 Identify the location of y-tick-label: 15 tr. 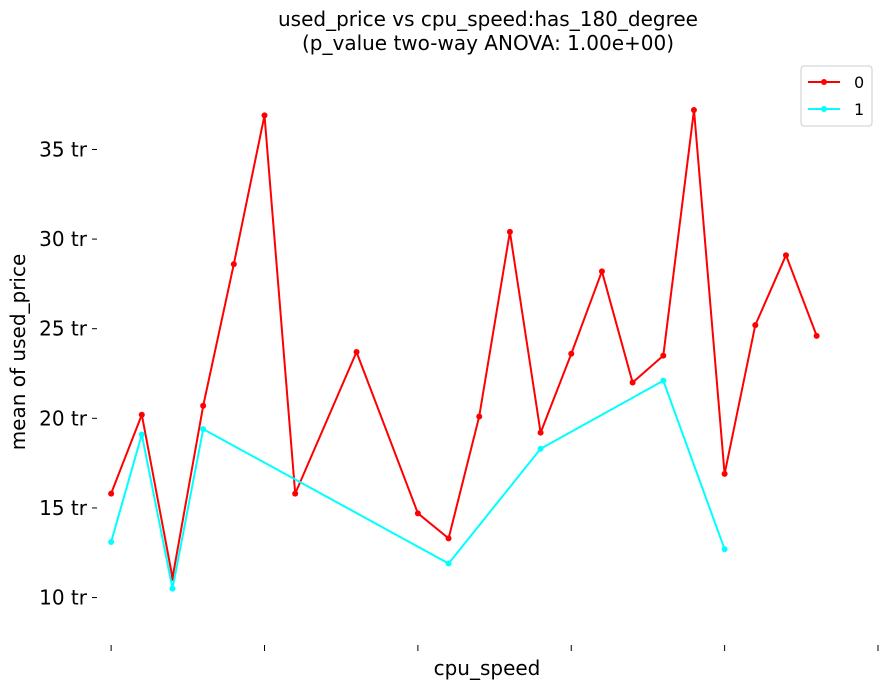
(63, 508).